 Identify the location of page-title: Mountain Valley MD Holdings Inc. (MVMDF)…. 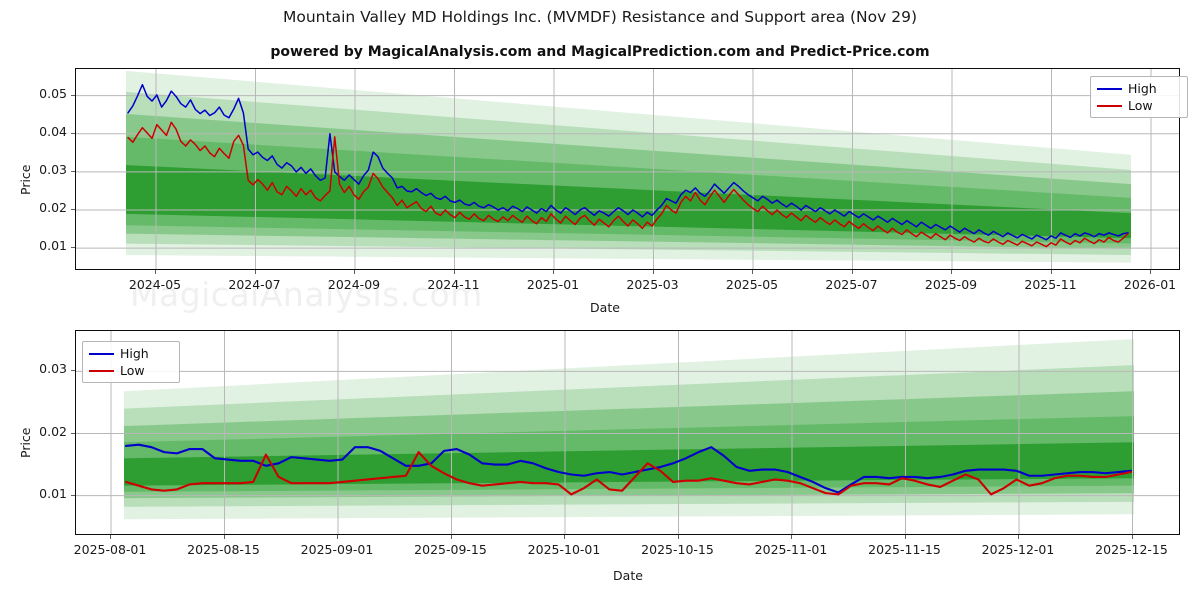
(600, 17).